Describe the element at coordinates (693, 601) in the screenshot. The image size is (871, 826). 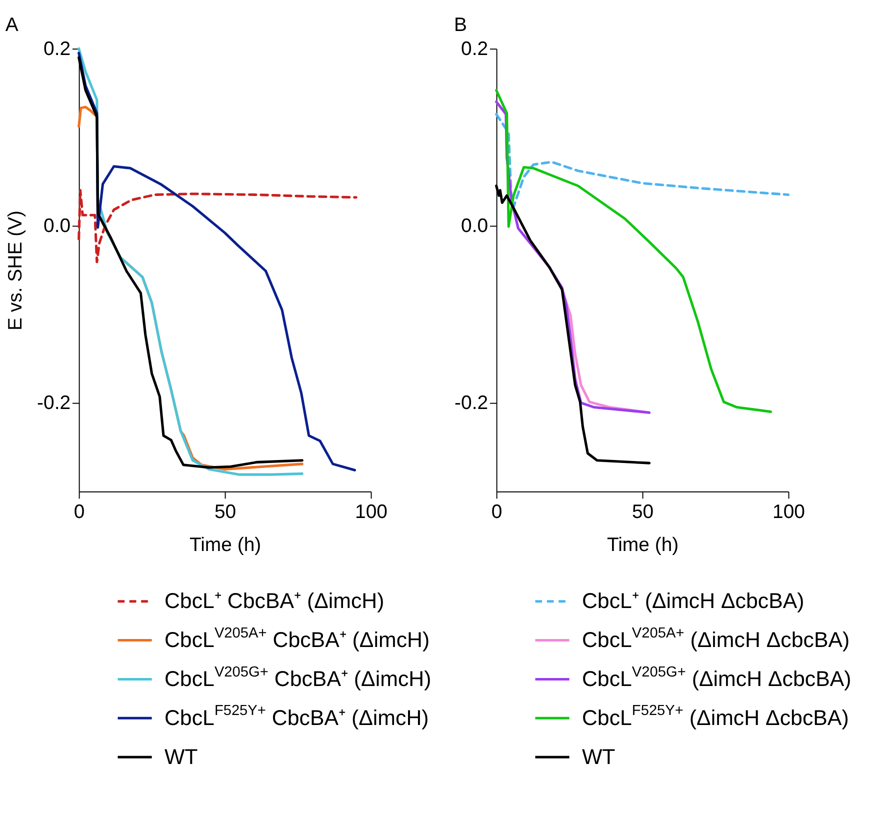
I see `legend-label: CbcL⁺ (ΔimcH ΔcbcBA)` at that location.